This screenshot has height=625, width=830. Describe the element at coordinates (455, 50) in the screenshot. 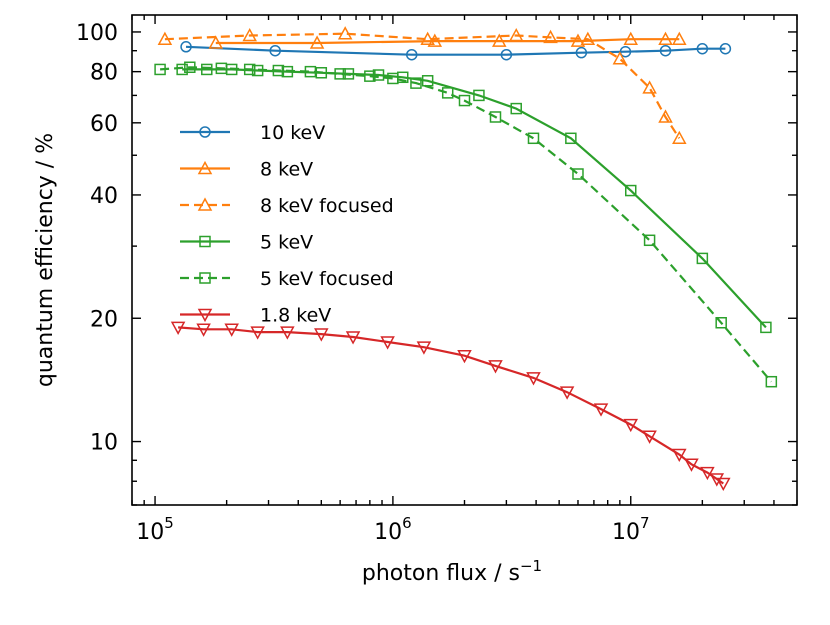

I see `series-line-10-kev` at that location.